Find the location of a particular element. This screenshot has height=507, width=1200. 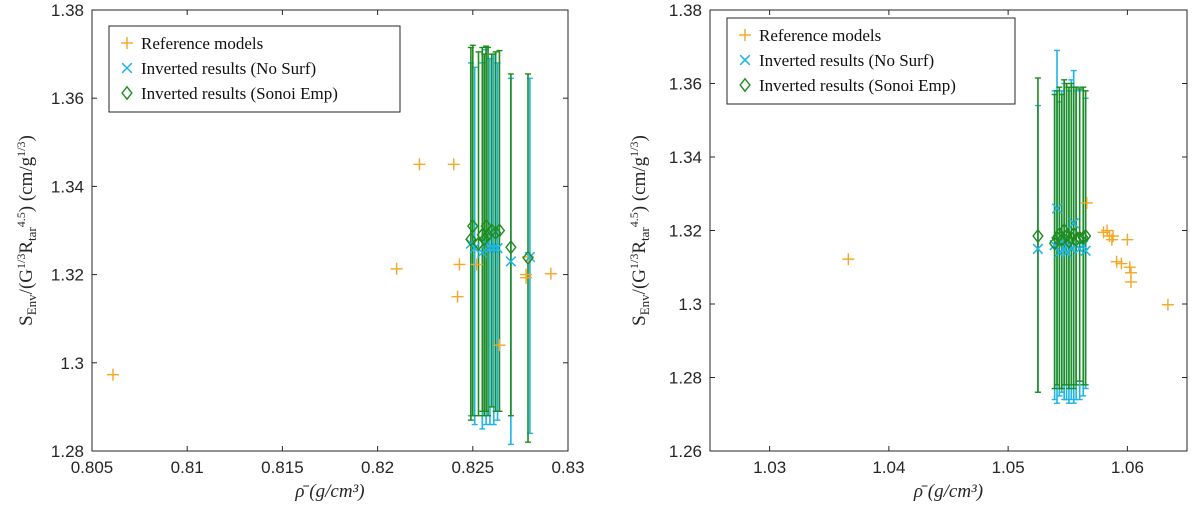

x-tick-label: 1.04 is located at coordinates (888, 467).